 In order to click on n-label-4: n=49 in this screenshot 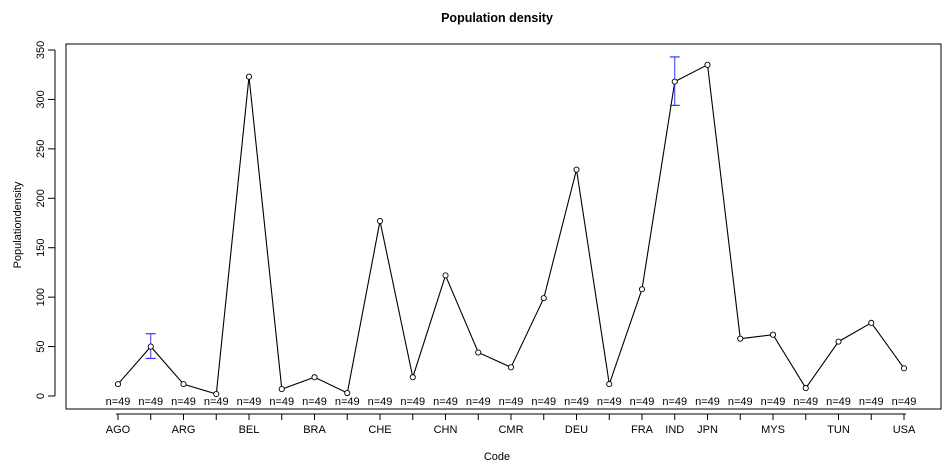, I will do `click(216, 402)`.